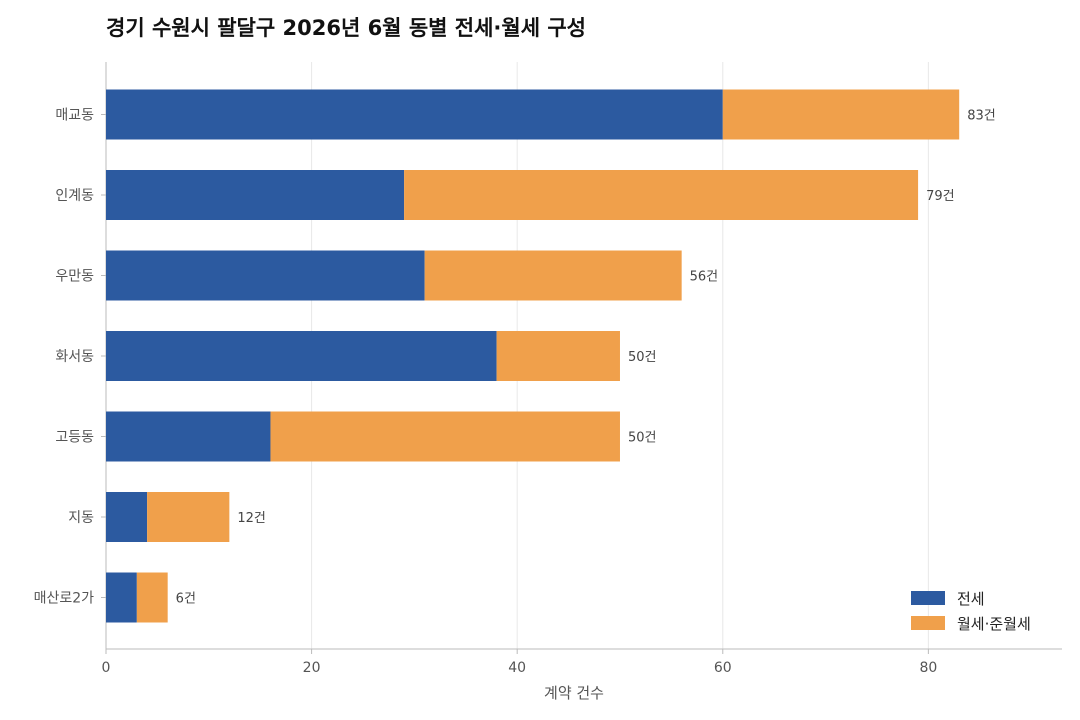 The width and height of the screenshot is (1080, 720). I want to click on y-tick-label: 고등동, so click(74, 438).